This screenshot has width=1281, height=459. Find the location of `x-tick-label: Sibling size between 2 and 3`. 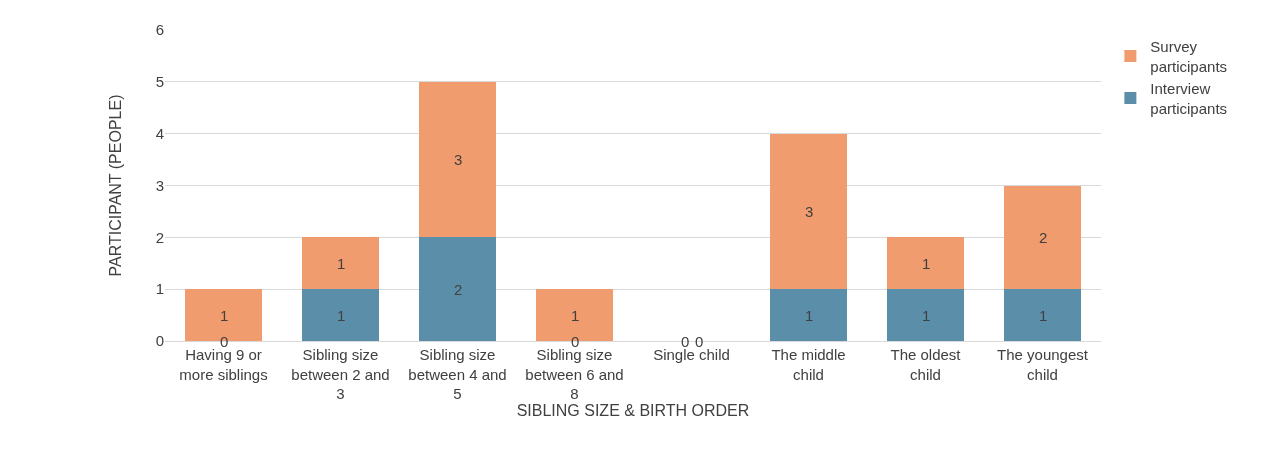

x-tick-label: Sibling size between 2 and 3 is located at coordinates (340, 374).